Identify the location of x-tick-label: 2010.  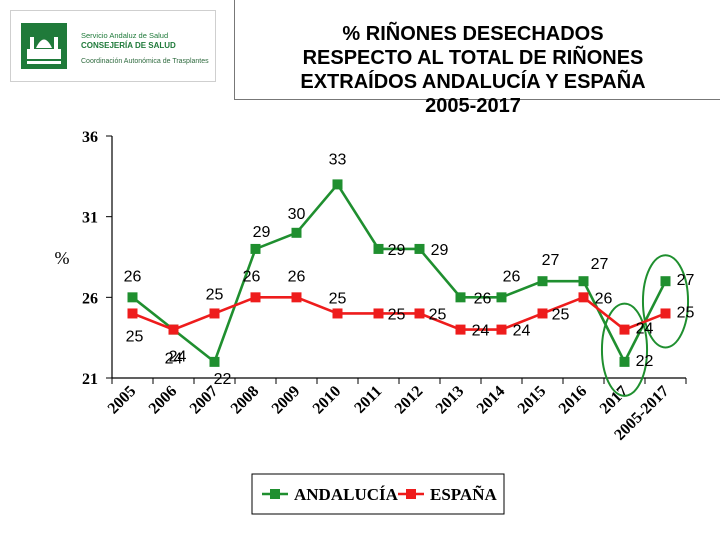
(327, 400).